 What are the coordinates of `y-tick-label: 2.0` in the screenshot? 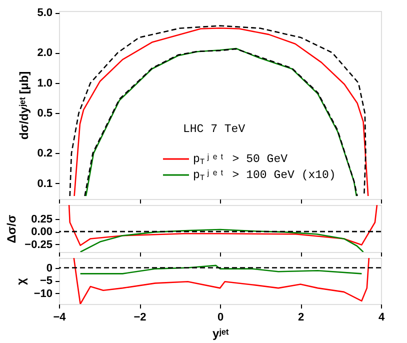 It's located at (44, 53).